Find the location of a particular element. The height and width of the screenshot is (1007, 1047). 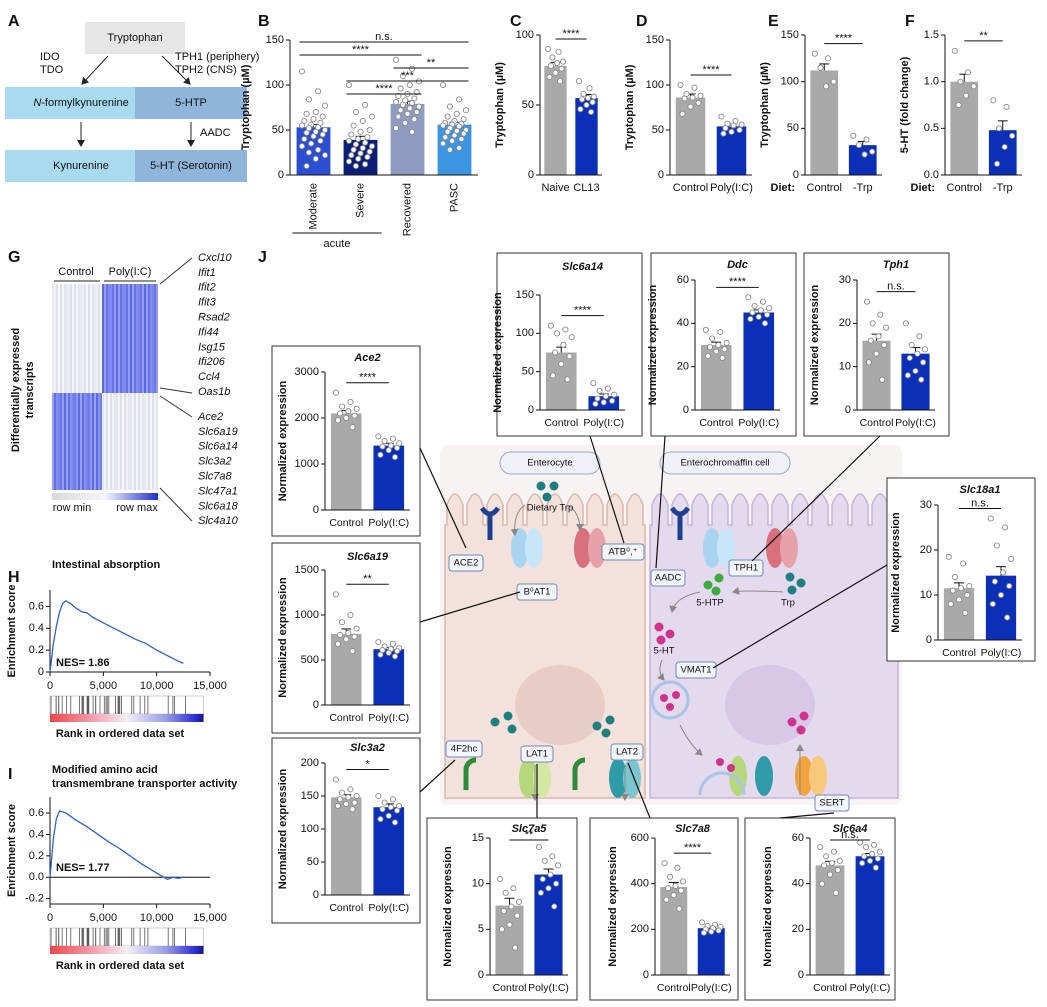

x-tick-label: 5,000 is located at coordinates (104, 918).